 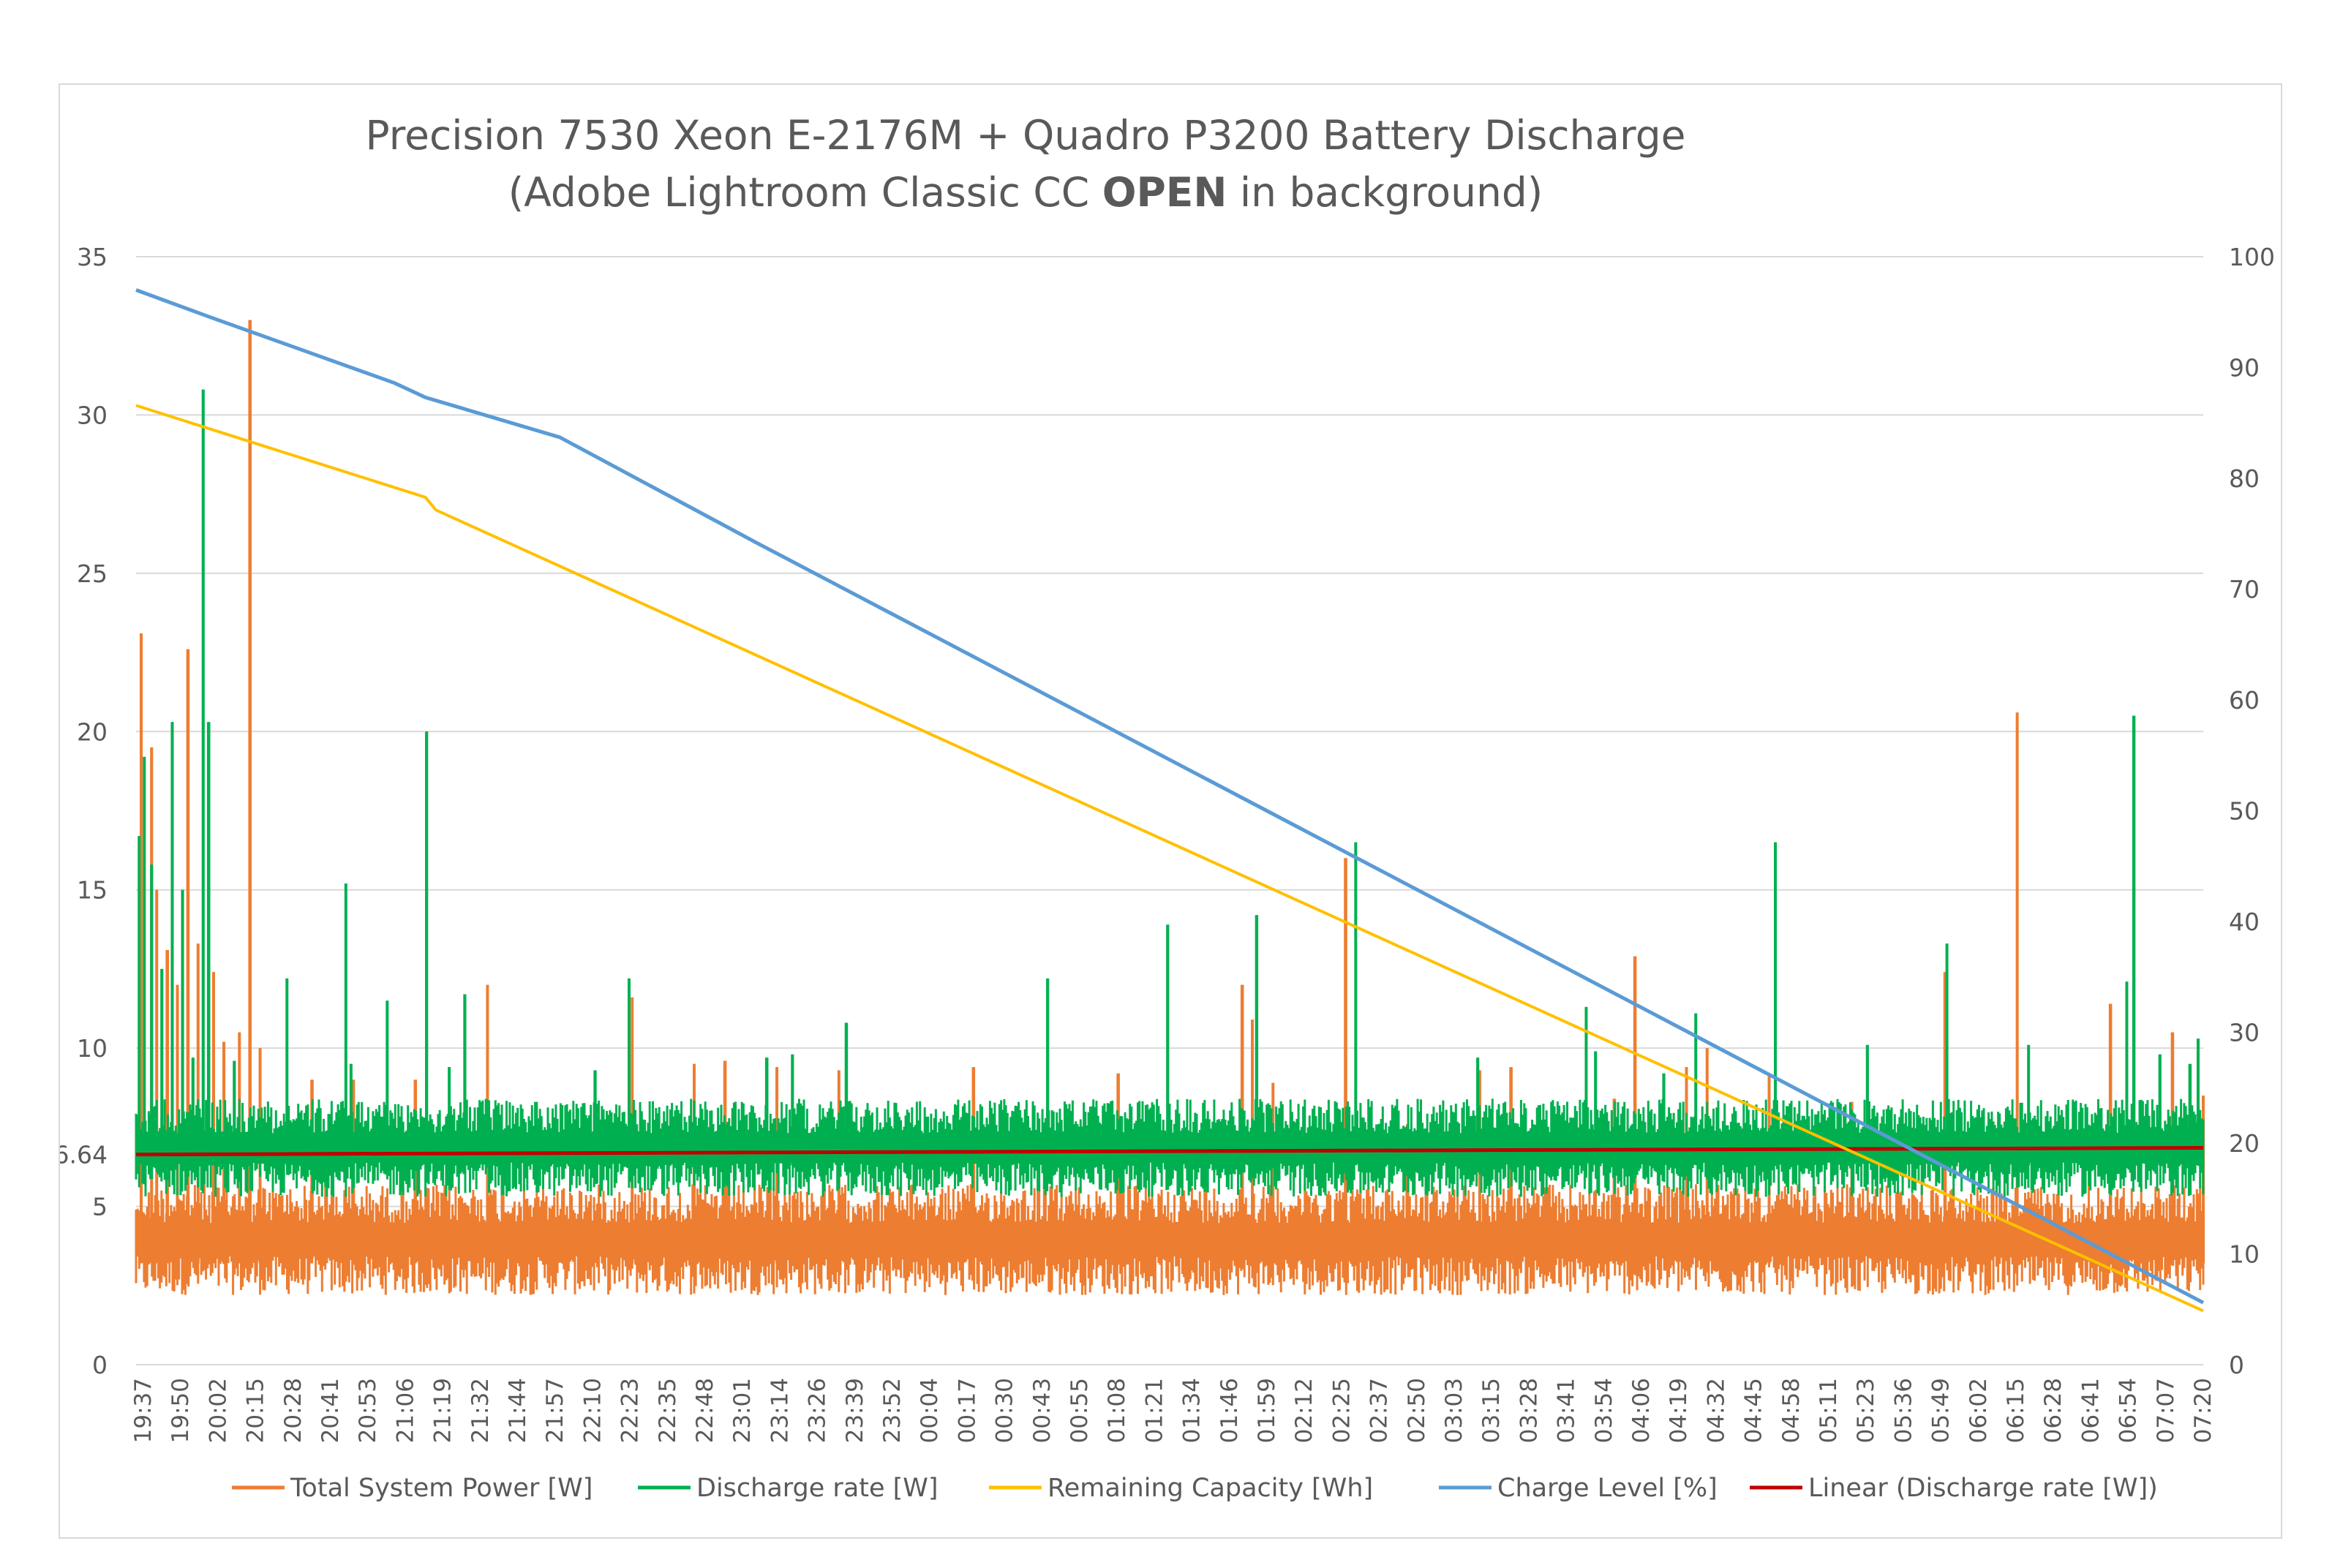 I want to click on y-right-tick-label: 100, so click(x=2252, y=257).